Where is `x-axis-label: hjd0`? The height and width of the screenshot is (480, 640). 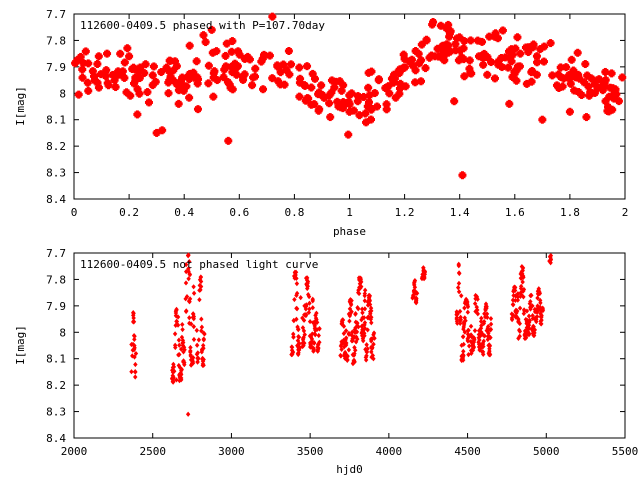
x-axis-label: hjd0 is located at coordinates (349, 469).